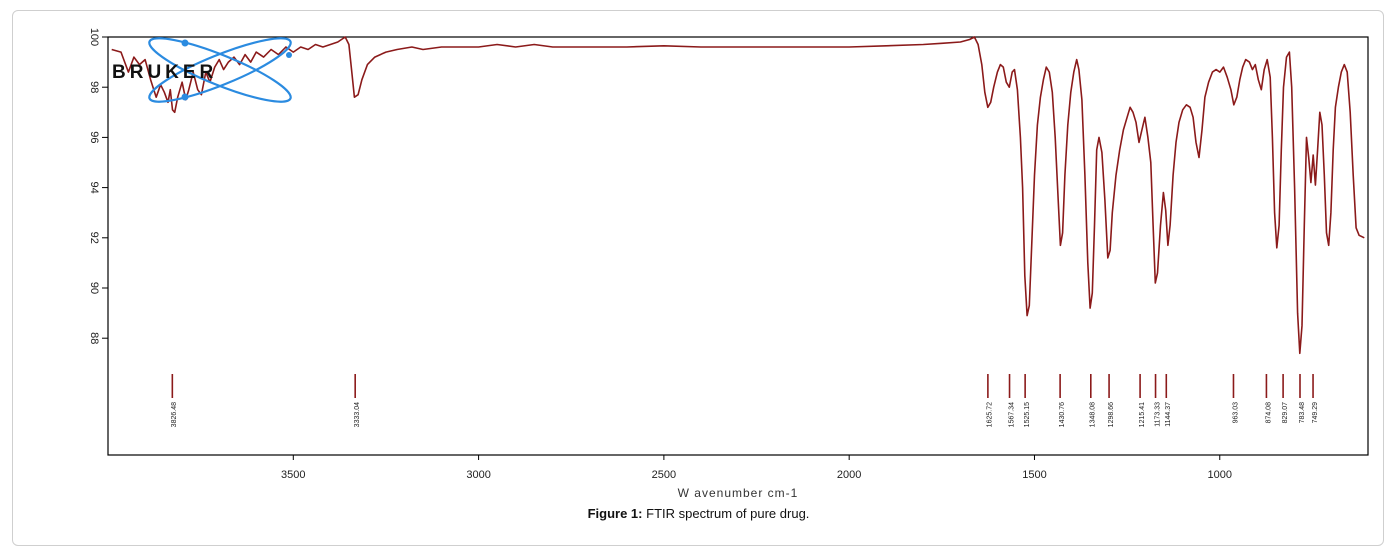 The image size is (1397, 553). I want to click on peak-label: 1525.15, so click(1027, 414).